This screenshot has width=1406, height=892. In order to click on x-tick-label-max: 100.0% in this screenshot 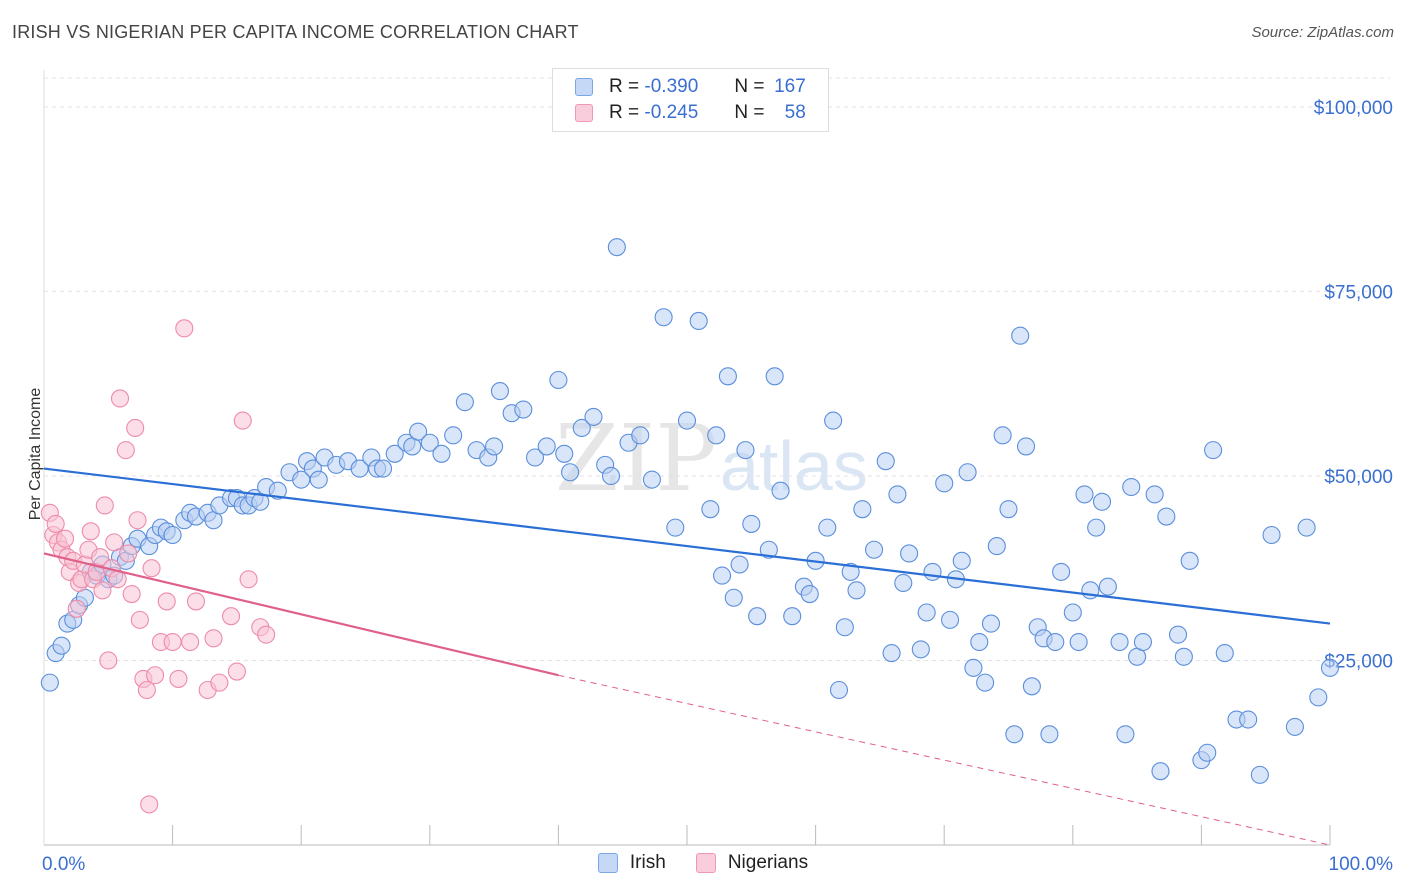, I will do `click(1361, 864)`.